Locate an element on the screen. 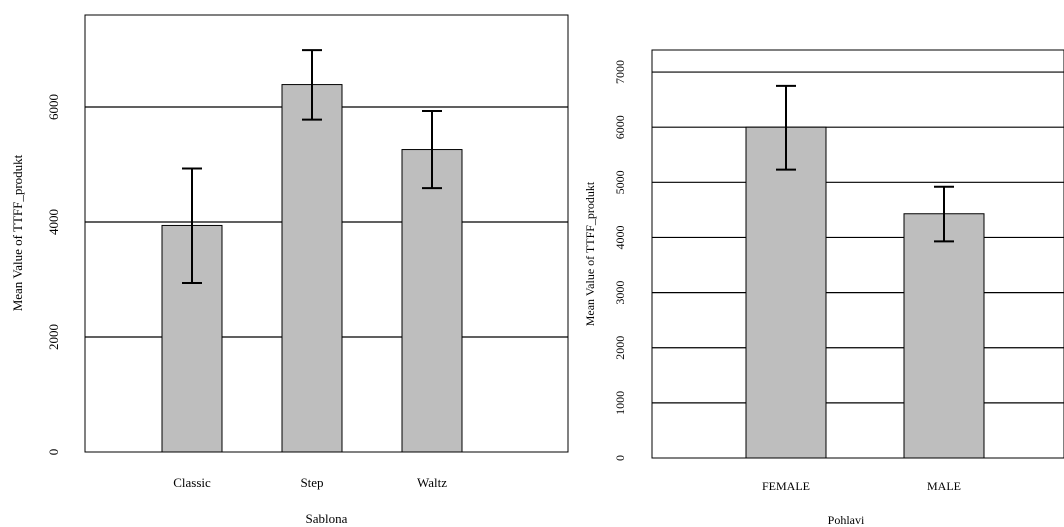  y-tick-label: 3000 is located at coordinates (620, 293).